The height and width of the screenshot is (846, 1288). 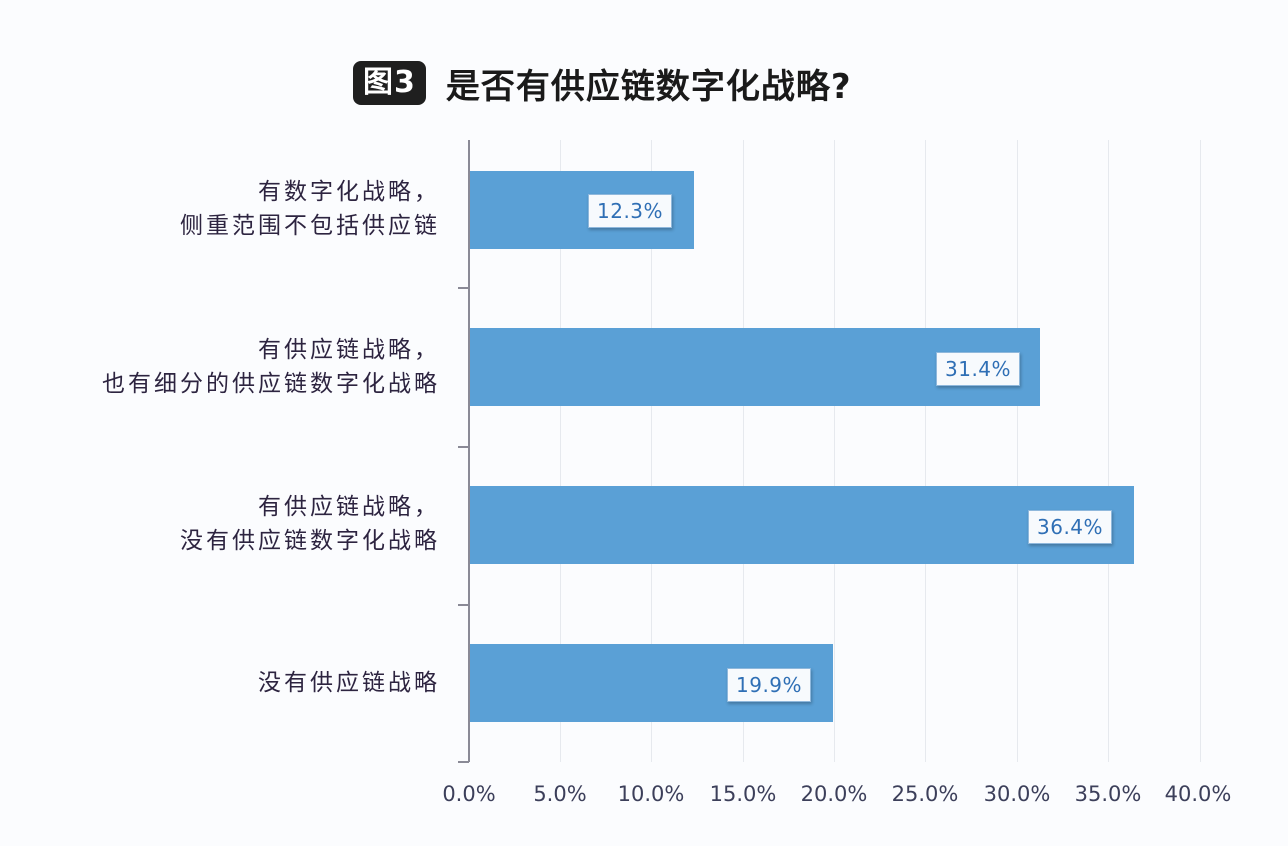 What do you see at coordinates (630, 211) in the screenshot?
I see `data-label: 12.3%` at bounding box center [630, 211].